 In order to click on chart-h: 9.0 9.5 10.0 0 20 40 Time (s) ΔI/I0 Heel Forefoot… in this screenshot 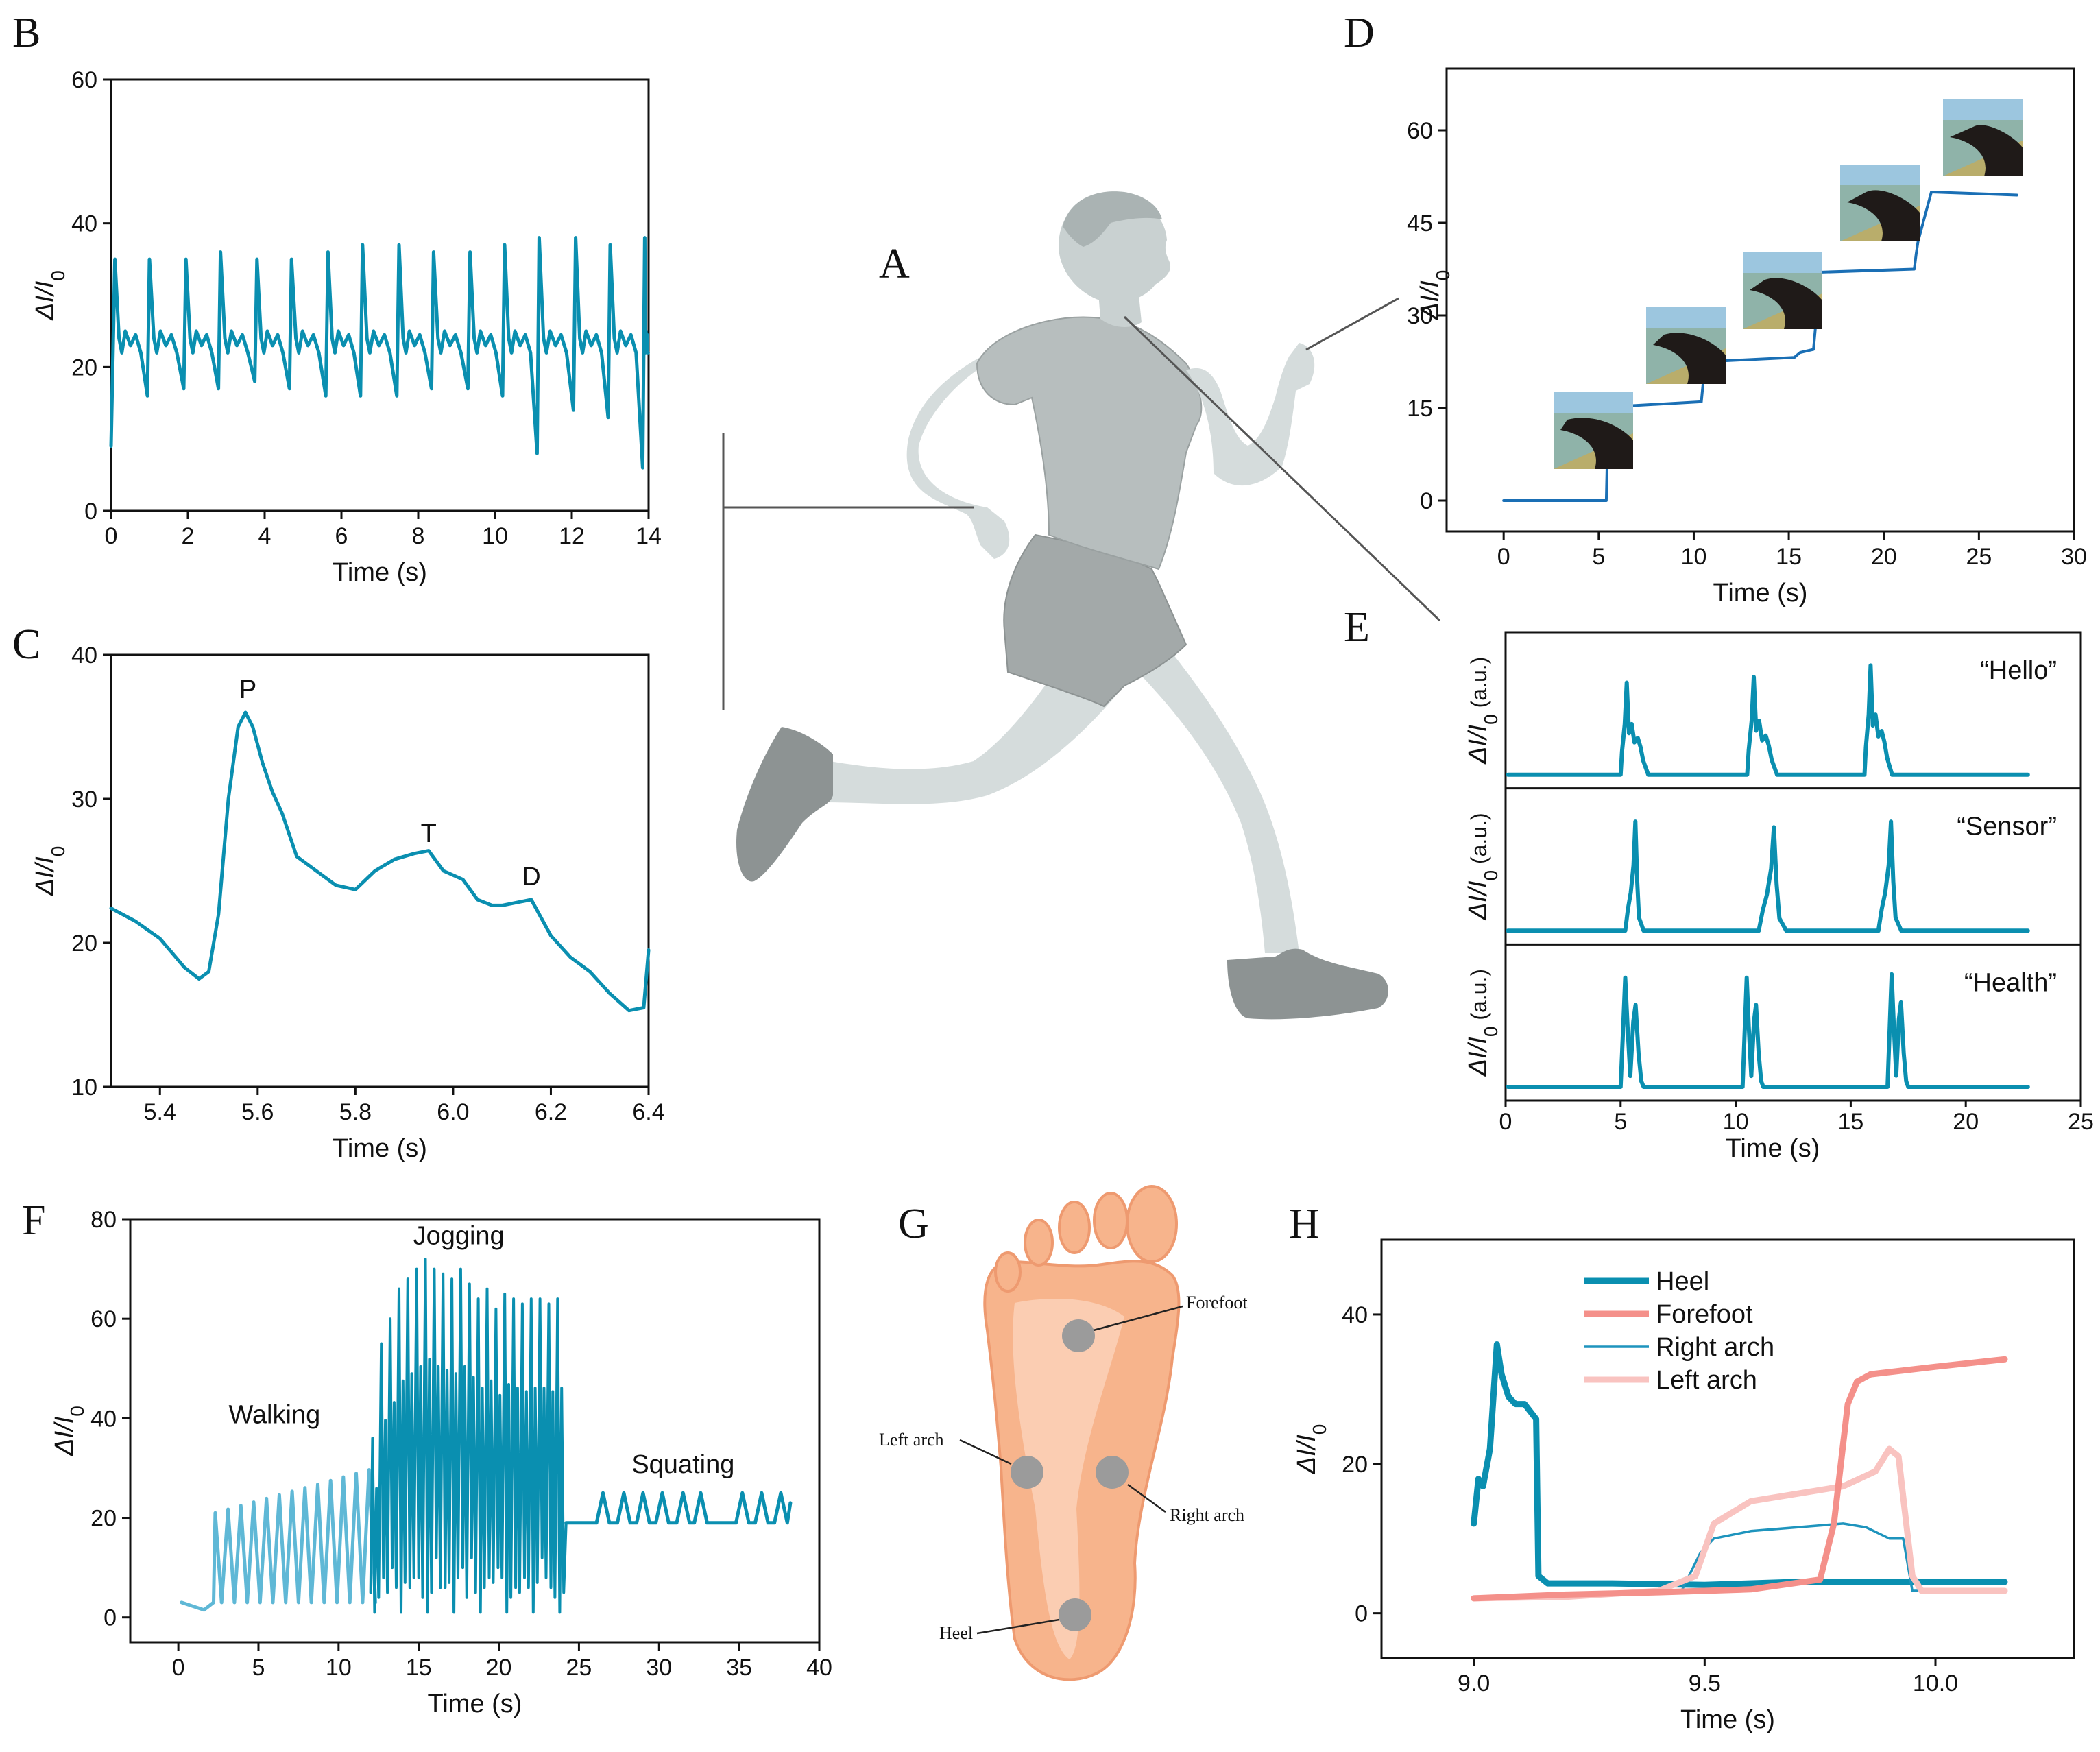, I will do `click(1684, 1486)`.